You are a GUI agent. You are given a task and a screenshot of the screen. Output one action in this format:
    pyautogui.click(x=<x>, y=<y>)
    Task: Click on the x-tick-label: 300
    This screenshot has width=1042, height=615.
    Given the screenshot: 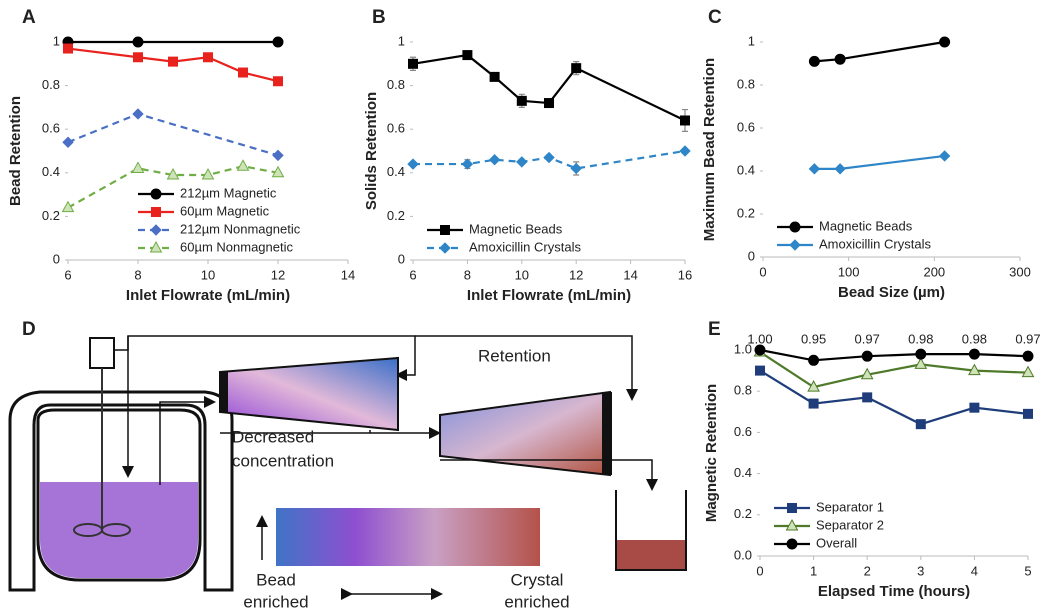 What is the action you would take?
    pyautogui.click(x=1020, y=271)
    